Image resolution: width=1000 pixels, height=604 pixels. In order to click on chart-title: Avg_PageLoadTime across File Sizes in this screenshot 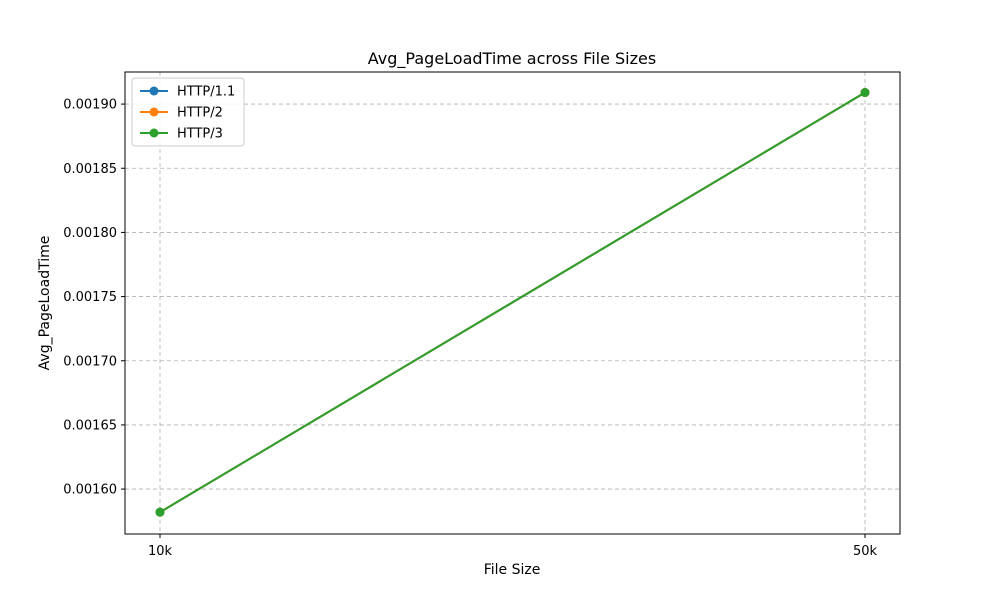, I will do `click(512, 59)`.